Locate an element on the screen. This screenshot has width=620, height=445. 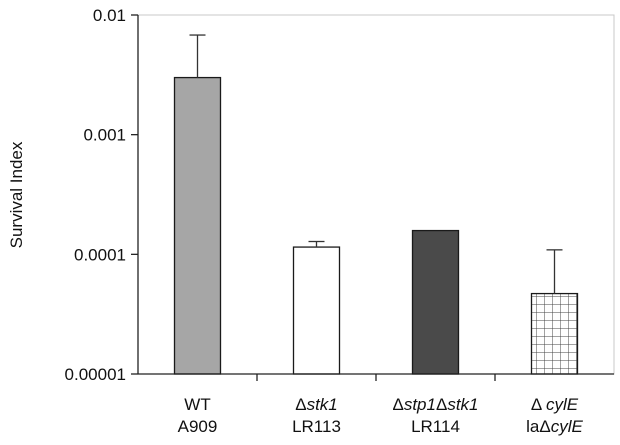
category-label-segment: WT is located at coordinates (197, 404).